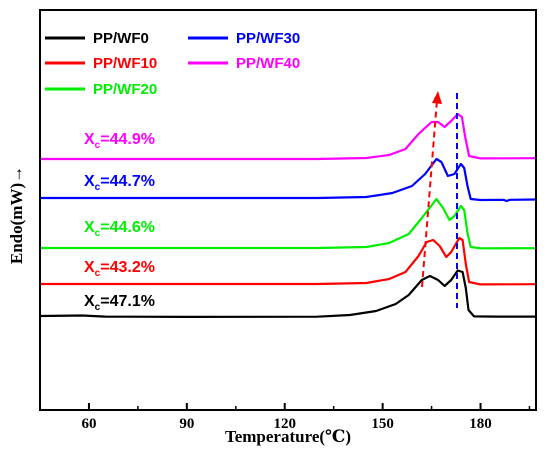 The image size is (550, 456). Describe the element at coordinates (186, 424) in the screenshot. I see `x-tick-label-90: 90` at that location.